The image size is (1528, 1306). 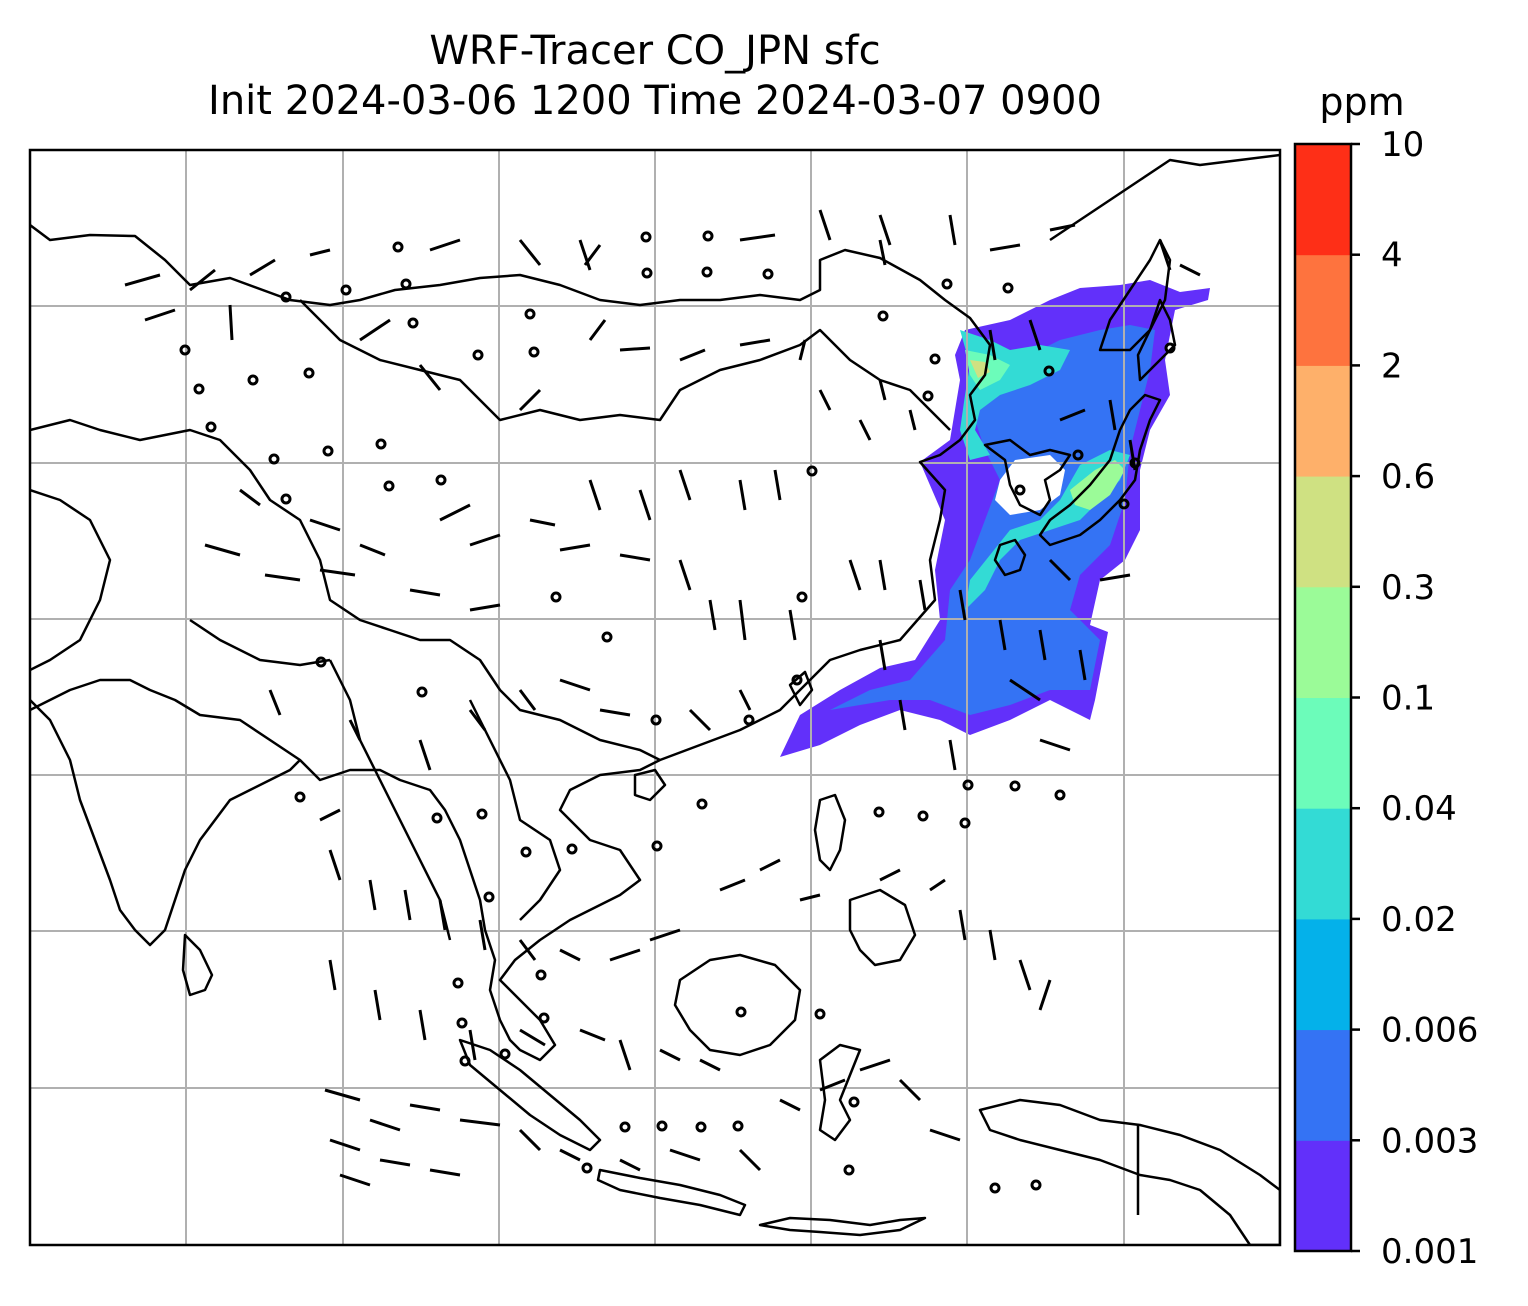 I want to click on island-lesser-sunda, so click(x=842, y=1226).